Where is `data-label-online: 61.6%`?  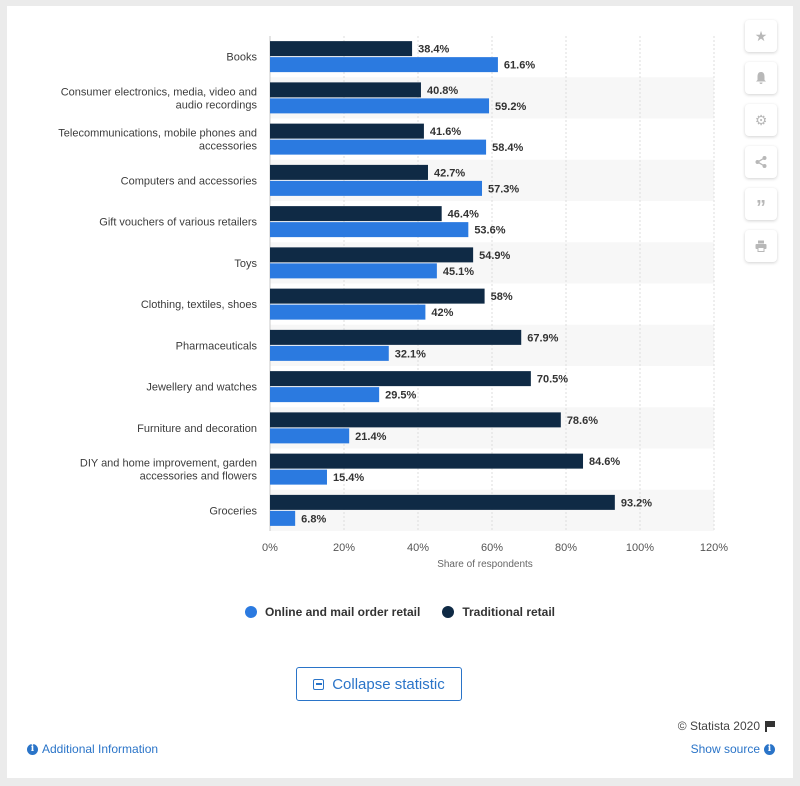
data-label-online: 61.6% is located at coordinates (519, 66).